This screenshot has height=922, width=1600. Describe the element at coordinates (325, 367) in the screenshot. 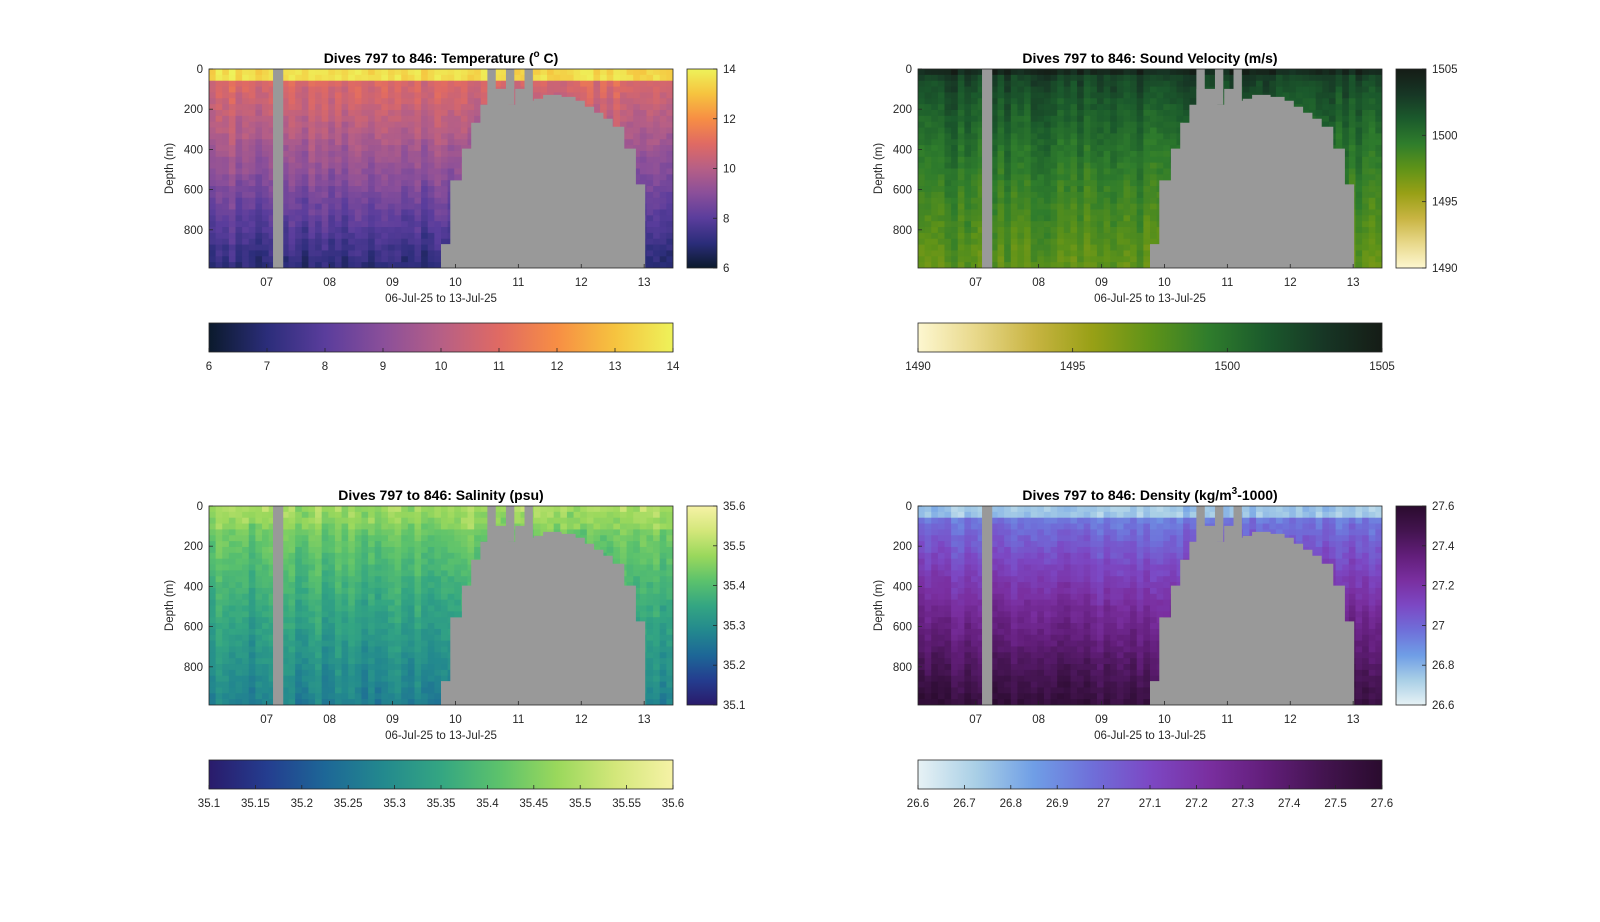

I see `colorbar-bottom-tick-label: 8` at that location.